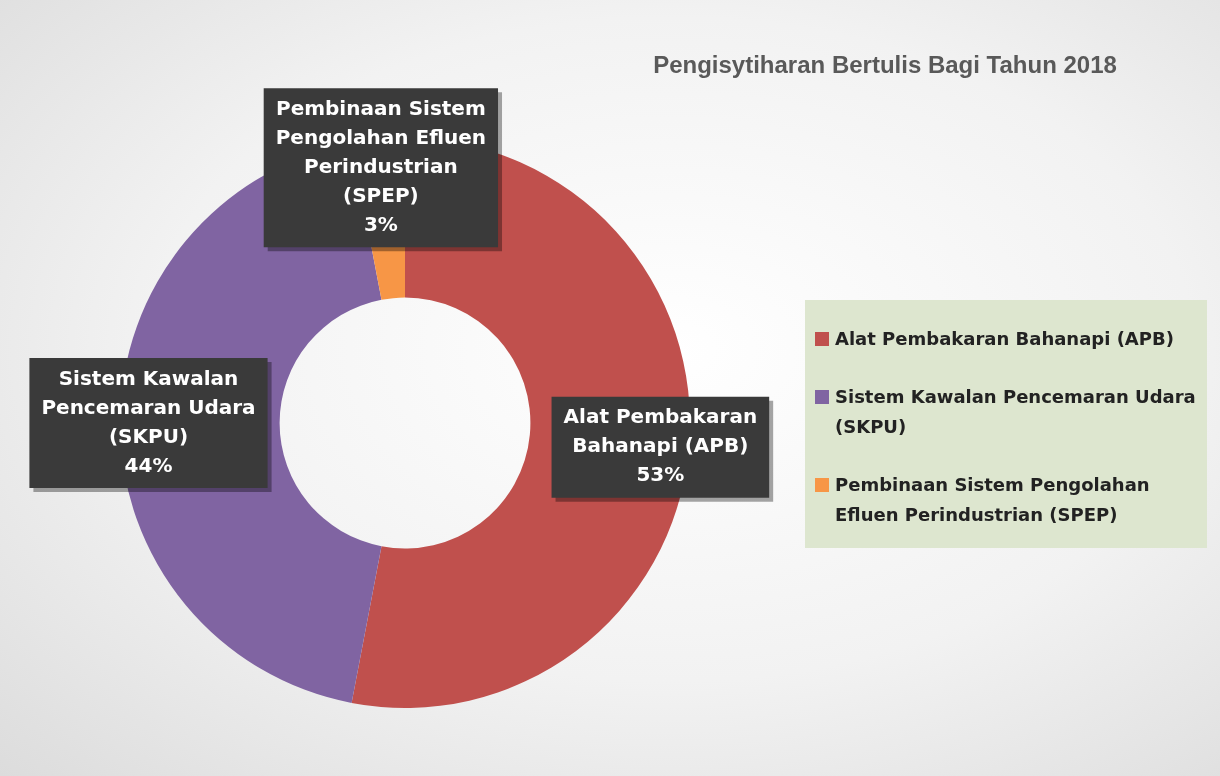 The width and height of the screenshot is (1220, 776). Describe the element at coordinates (380, 223) in the screenshot. I see `data-label: 3%` at that location.